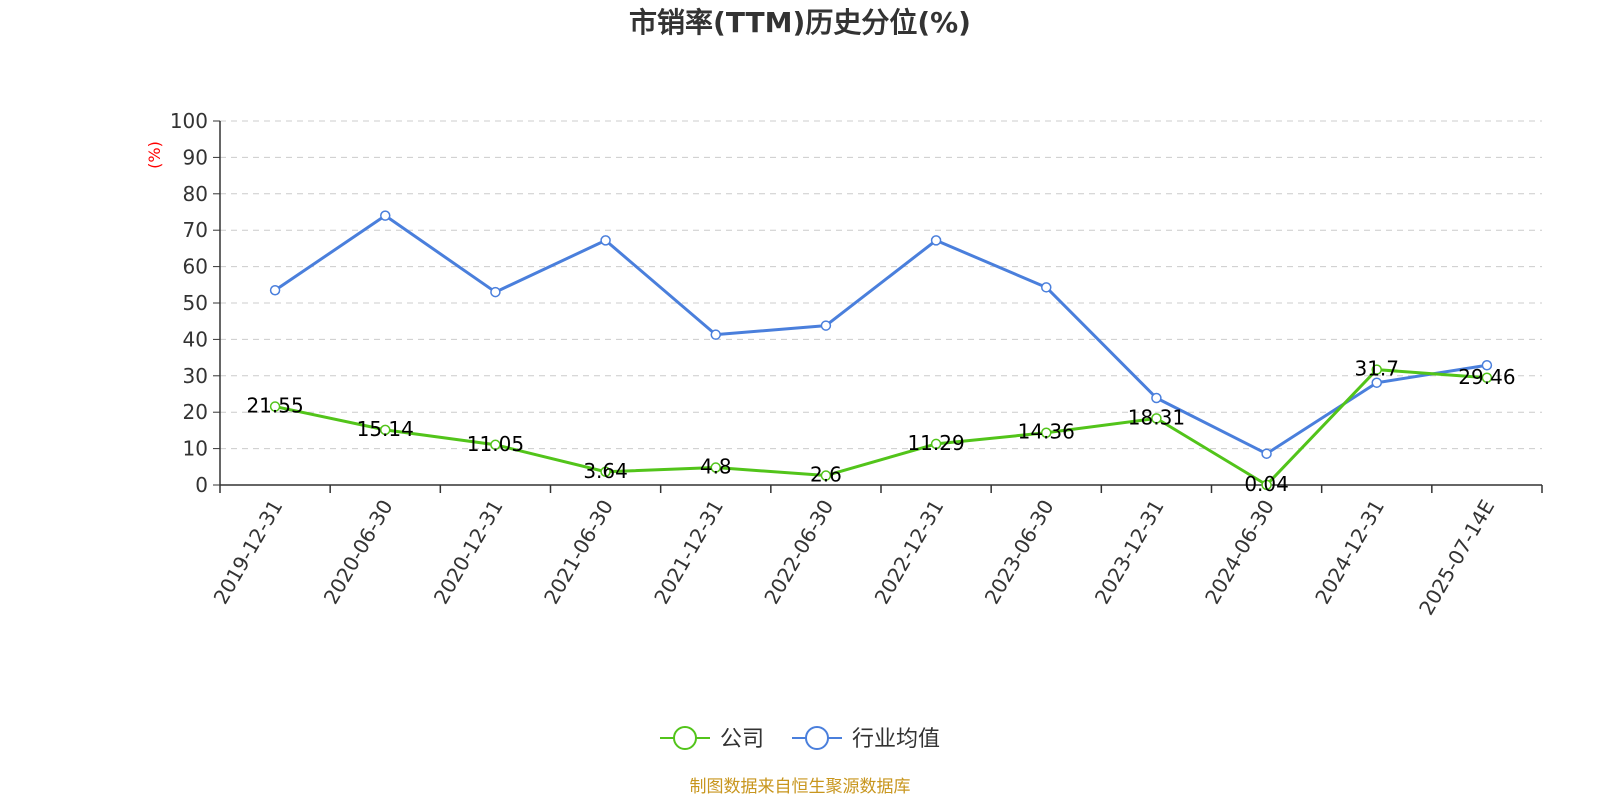  I want to click on data-label: 29.46, so click(1486, 377).